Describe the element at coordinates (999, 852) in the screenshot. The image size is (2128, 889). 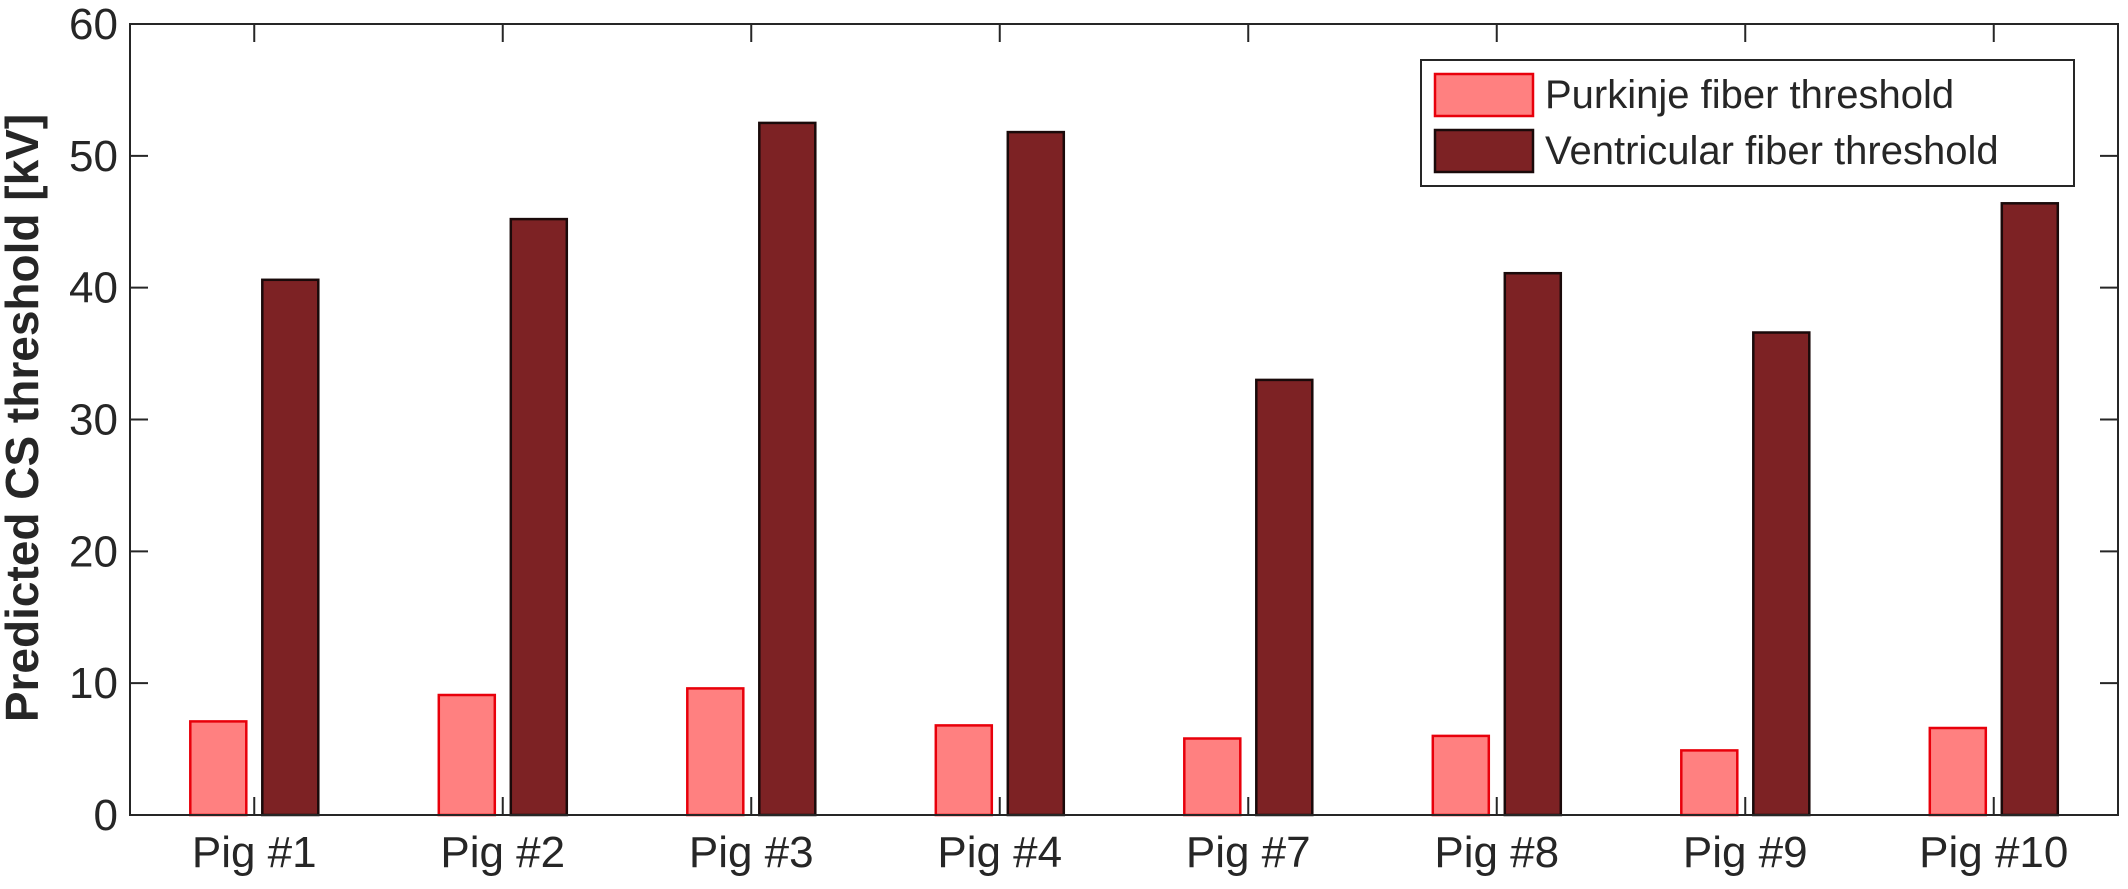
I see `x-tick-label-3: Pig #4` at that location.